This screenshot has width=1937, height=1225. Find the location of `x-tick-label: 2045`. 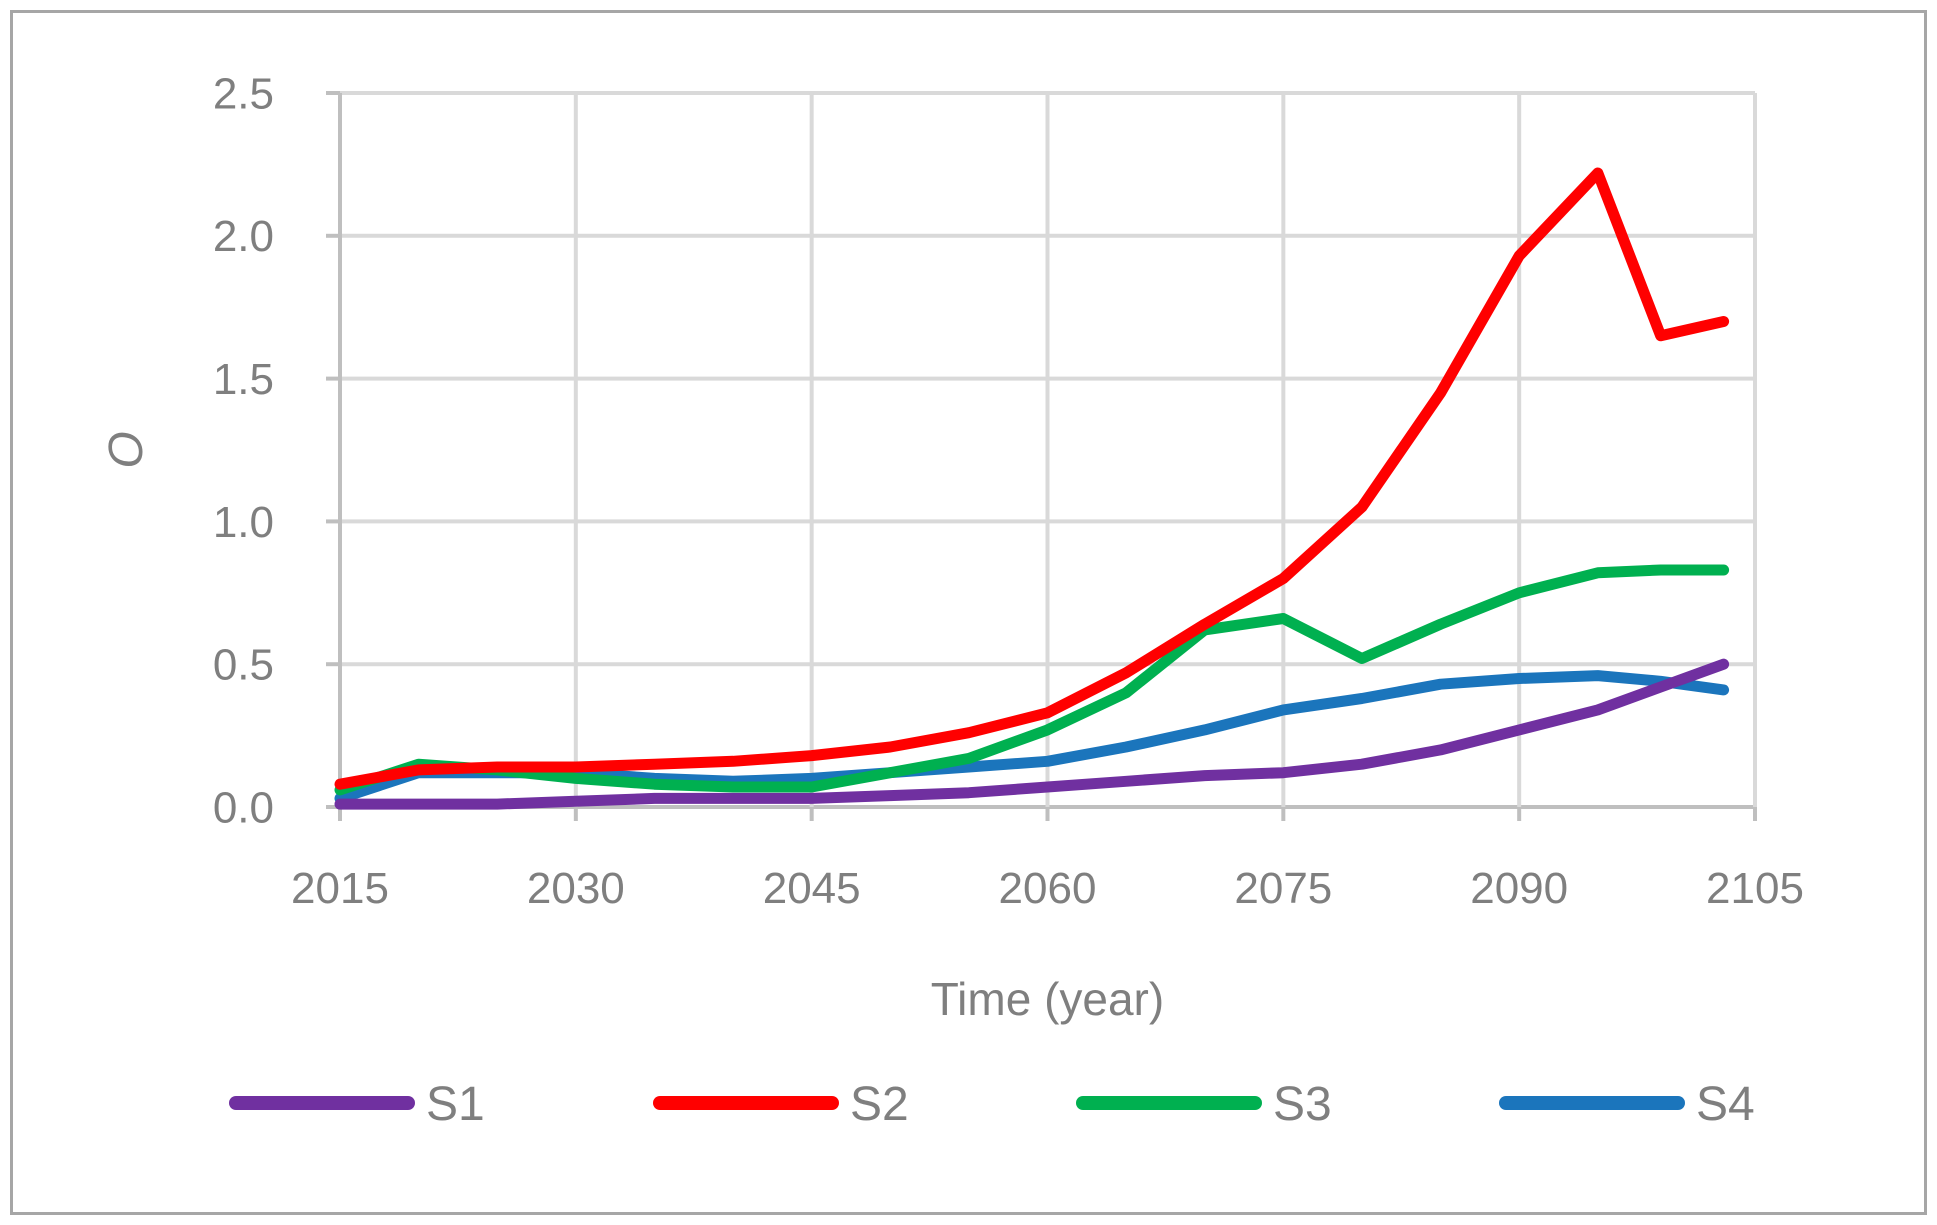

x-tick-label: 2045 is located at coordinates (812, 888).